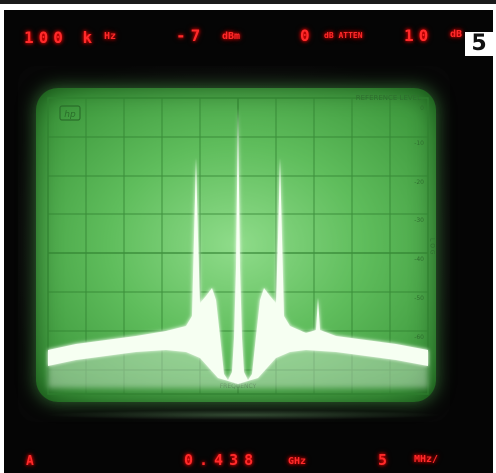 Image resolution: width=496 pixels, height=473 pixels. Describe the element at coordinates (244, 415) in the screenshot. I see `screen-reflection` at that location.